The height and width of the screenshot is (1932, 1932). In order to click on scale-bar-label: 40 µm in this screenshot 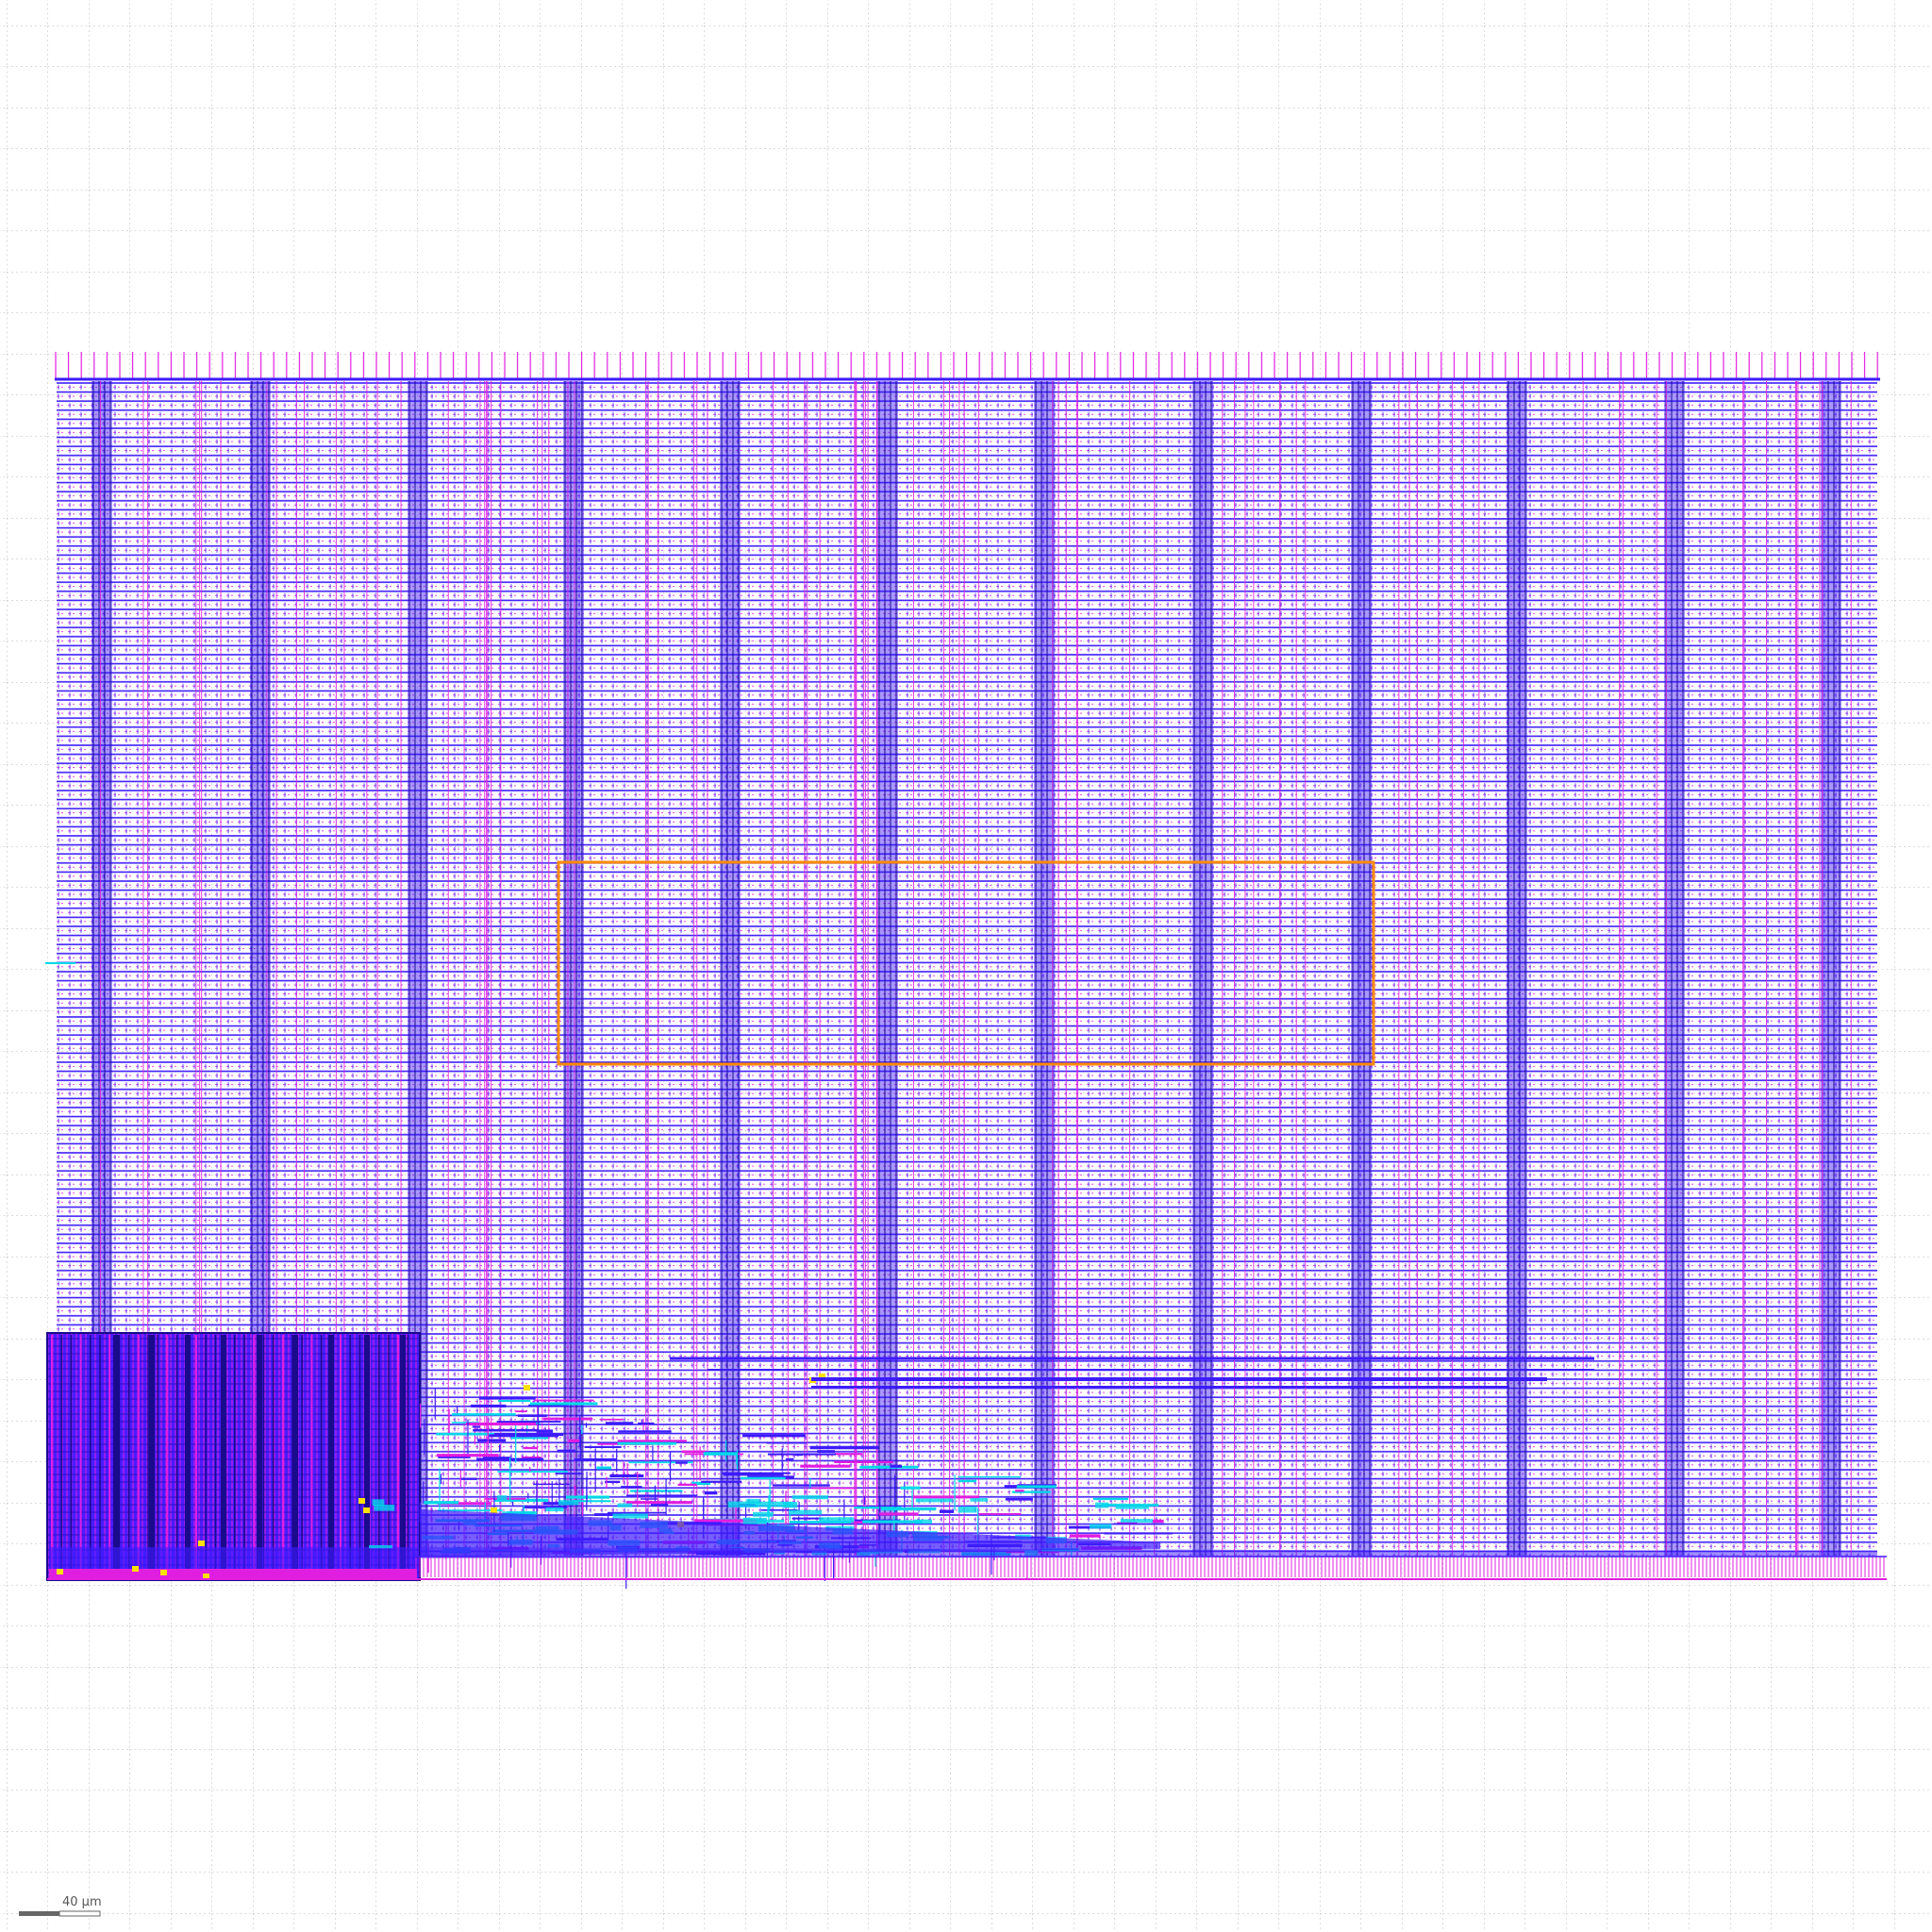, I will do `click(82, 1902)`.